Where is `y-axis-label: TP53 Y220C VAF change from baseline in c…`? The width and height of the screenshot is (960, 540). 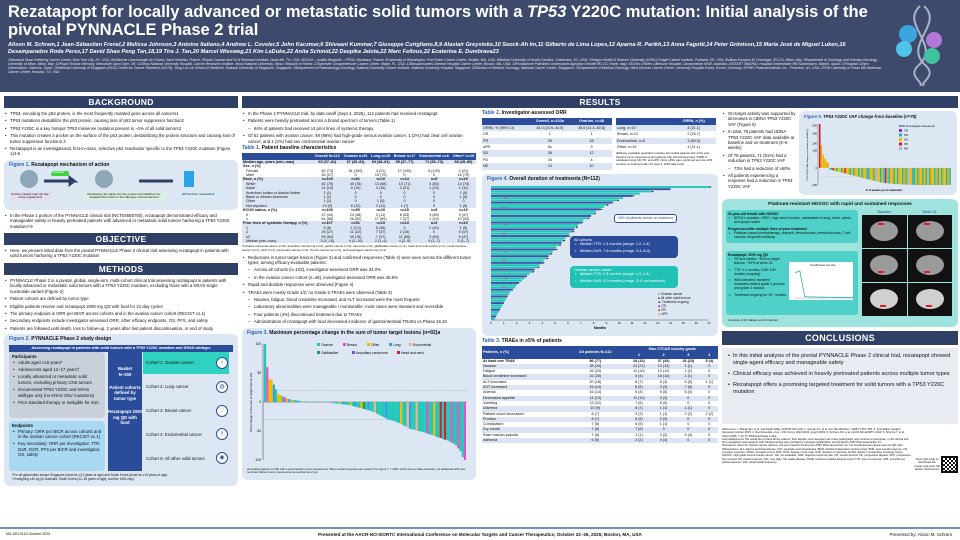
y-axis-label: TP53 Y220C VAF change from baseline in c… is located at coordinates (807, 155).